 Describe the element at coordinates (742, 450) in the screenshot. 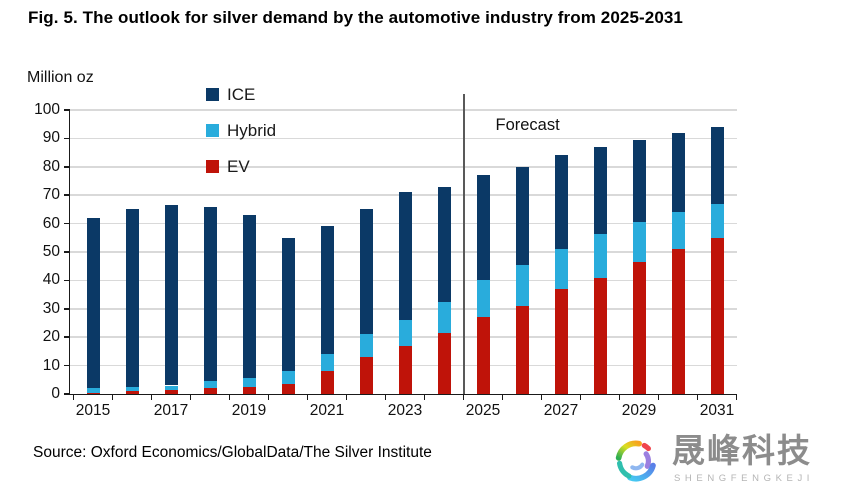

I see `watermark-cjk-text: 晟峰科技` at that location.